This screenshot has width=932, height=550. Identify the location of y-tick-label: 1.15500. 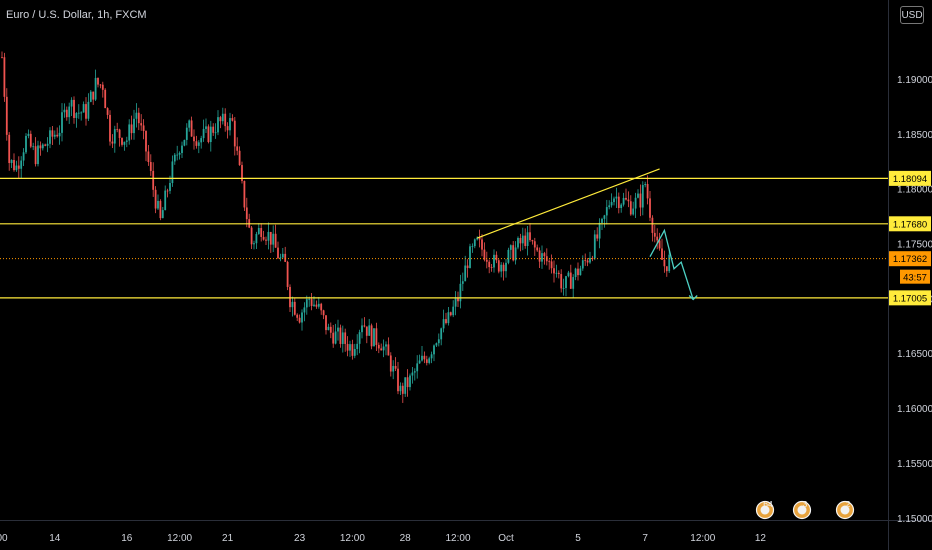
(914, 464).